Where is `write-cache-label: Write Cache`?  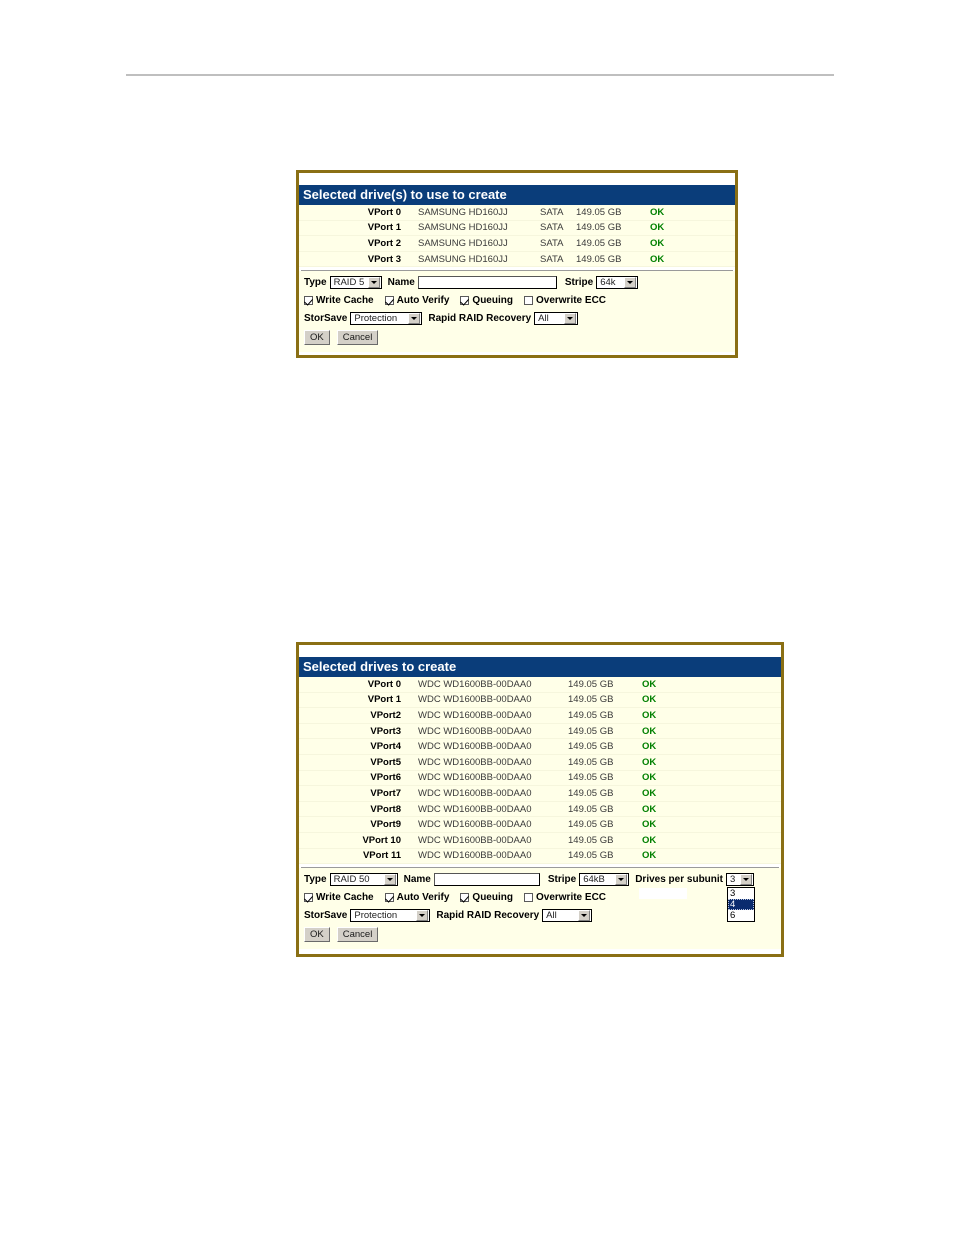 write-cache-label: Write Cache is located at coordinates (345, 301).